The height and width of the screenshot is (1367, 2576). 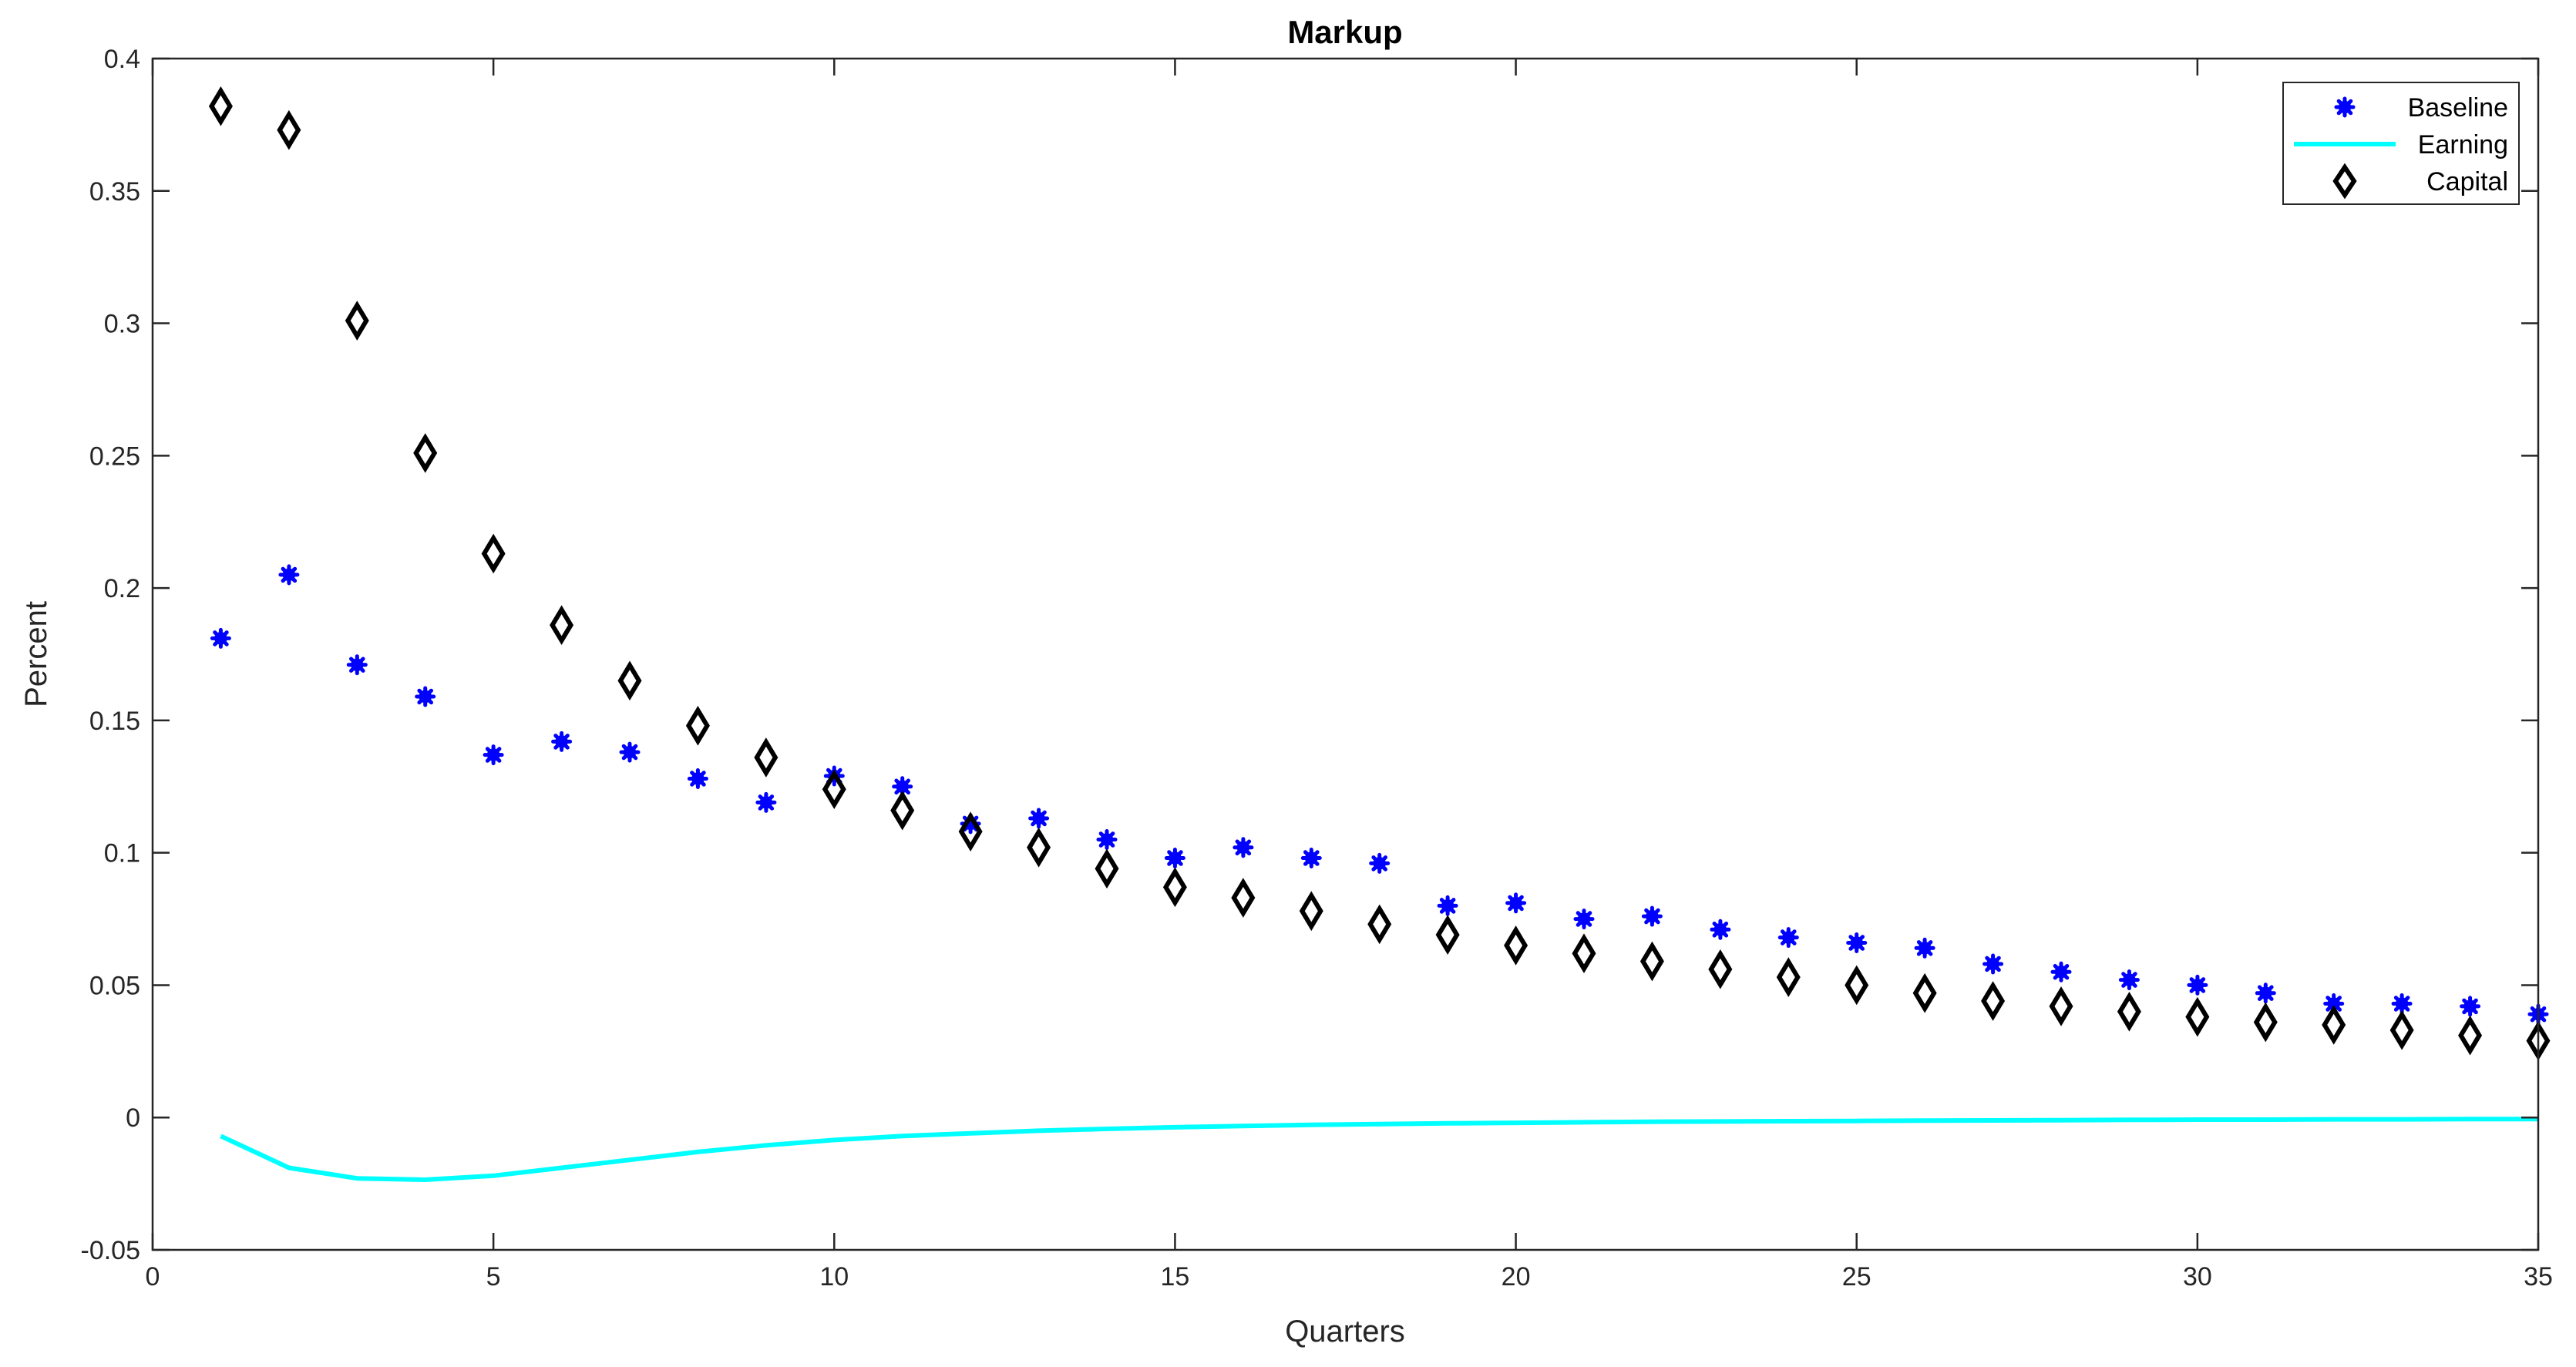 What do you see at coordinates (1344, 32) in the screenshot?
I see `chart-title: Markup` at bounding box center [1344, 32].